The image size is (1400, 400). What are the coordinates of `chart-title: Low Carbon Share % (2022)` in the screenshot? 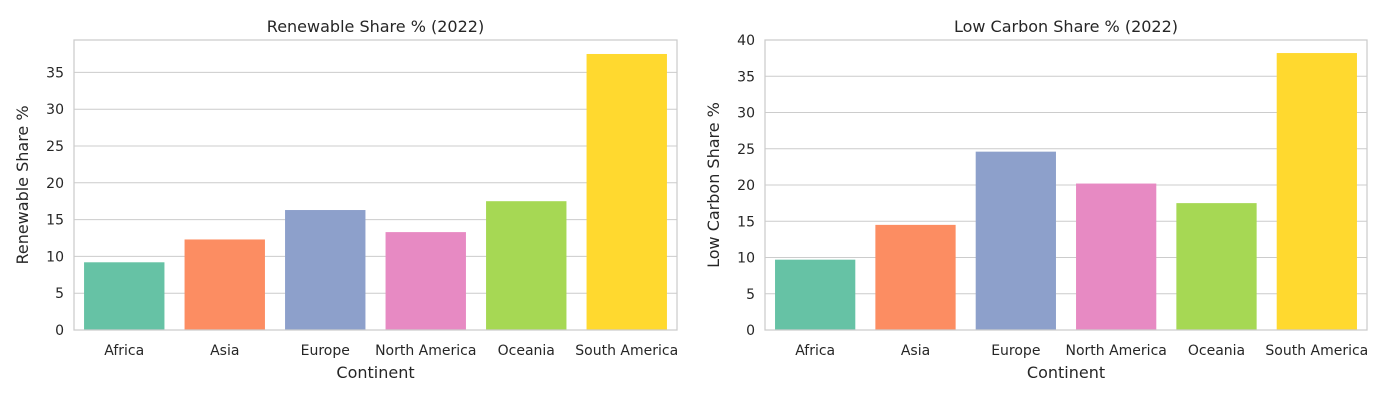 It's located at (1066, 26).